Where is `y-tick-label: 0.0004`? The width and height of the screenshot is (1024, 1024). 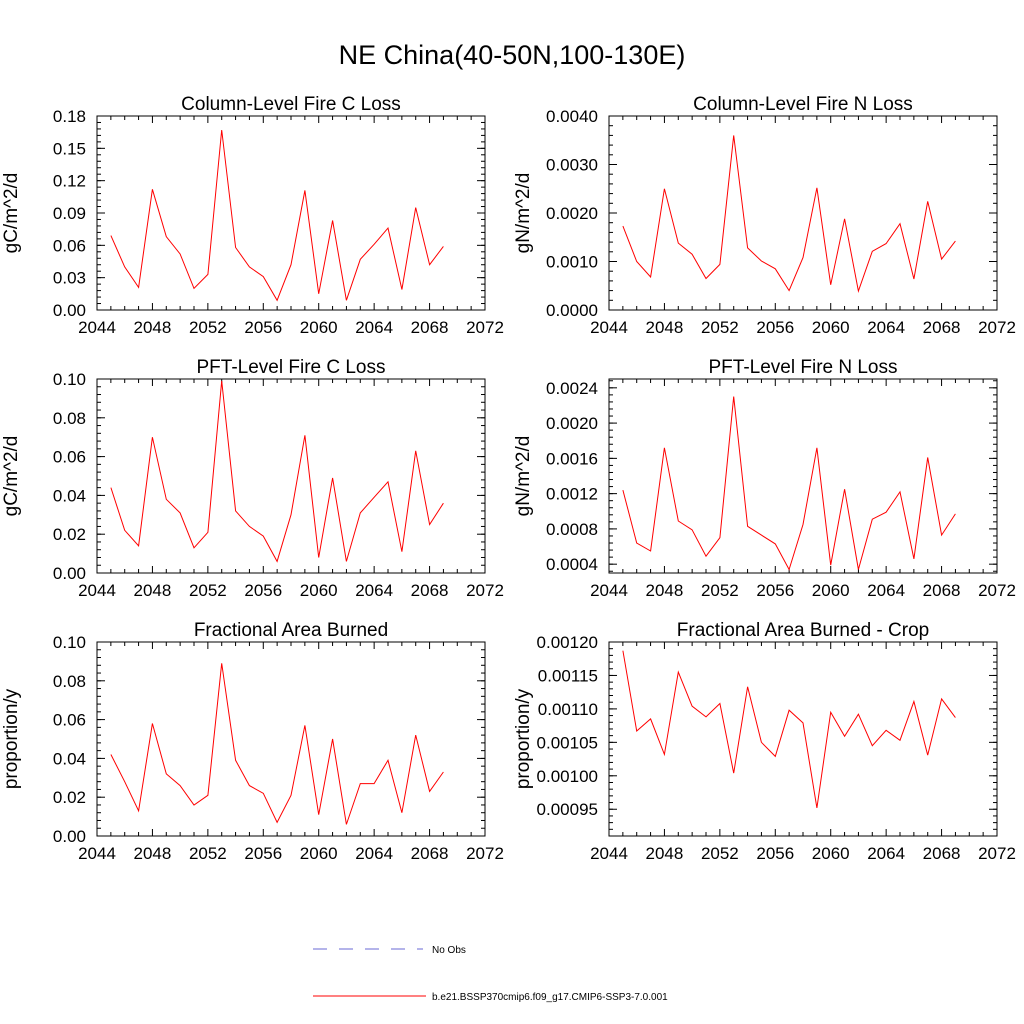 y-tick-label: 0.0004 is located at coordinates (572, 564).